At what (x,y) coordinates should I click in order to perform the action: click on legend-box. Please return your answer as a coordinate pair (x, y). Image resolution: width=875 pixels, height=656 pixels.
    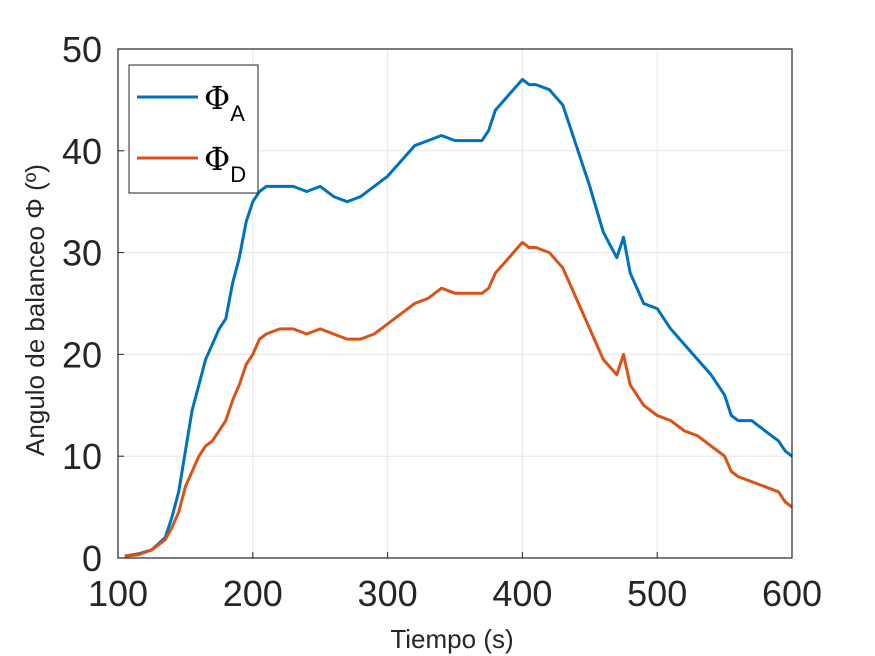
    Looking at the image, I should click on (193, 129).